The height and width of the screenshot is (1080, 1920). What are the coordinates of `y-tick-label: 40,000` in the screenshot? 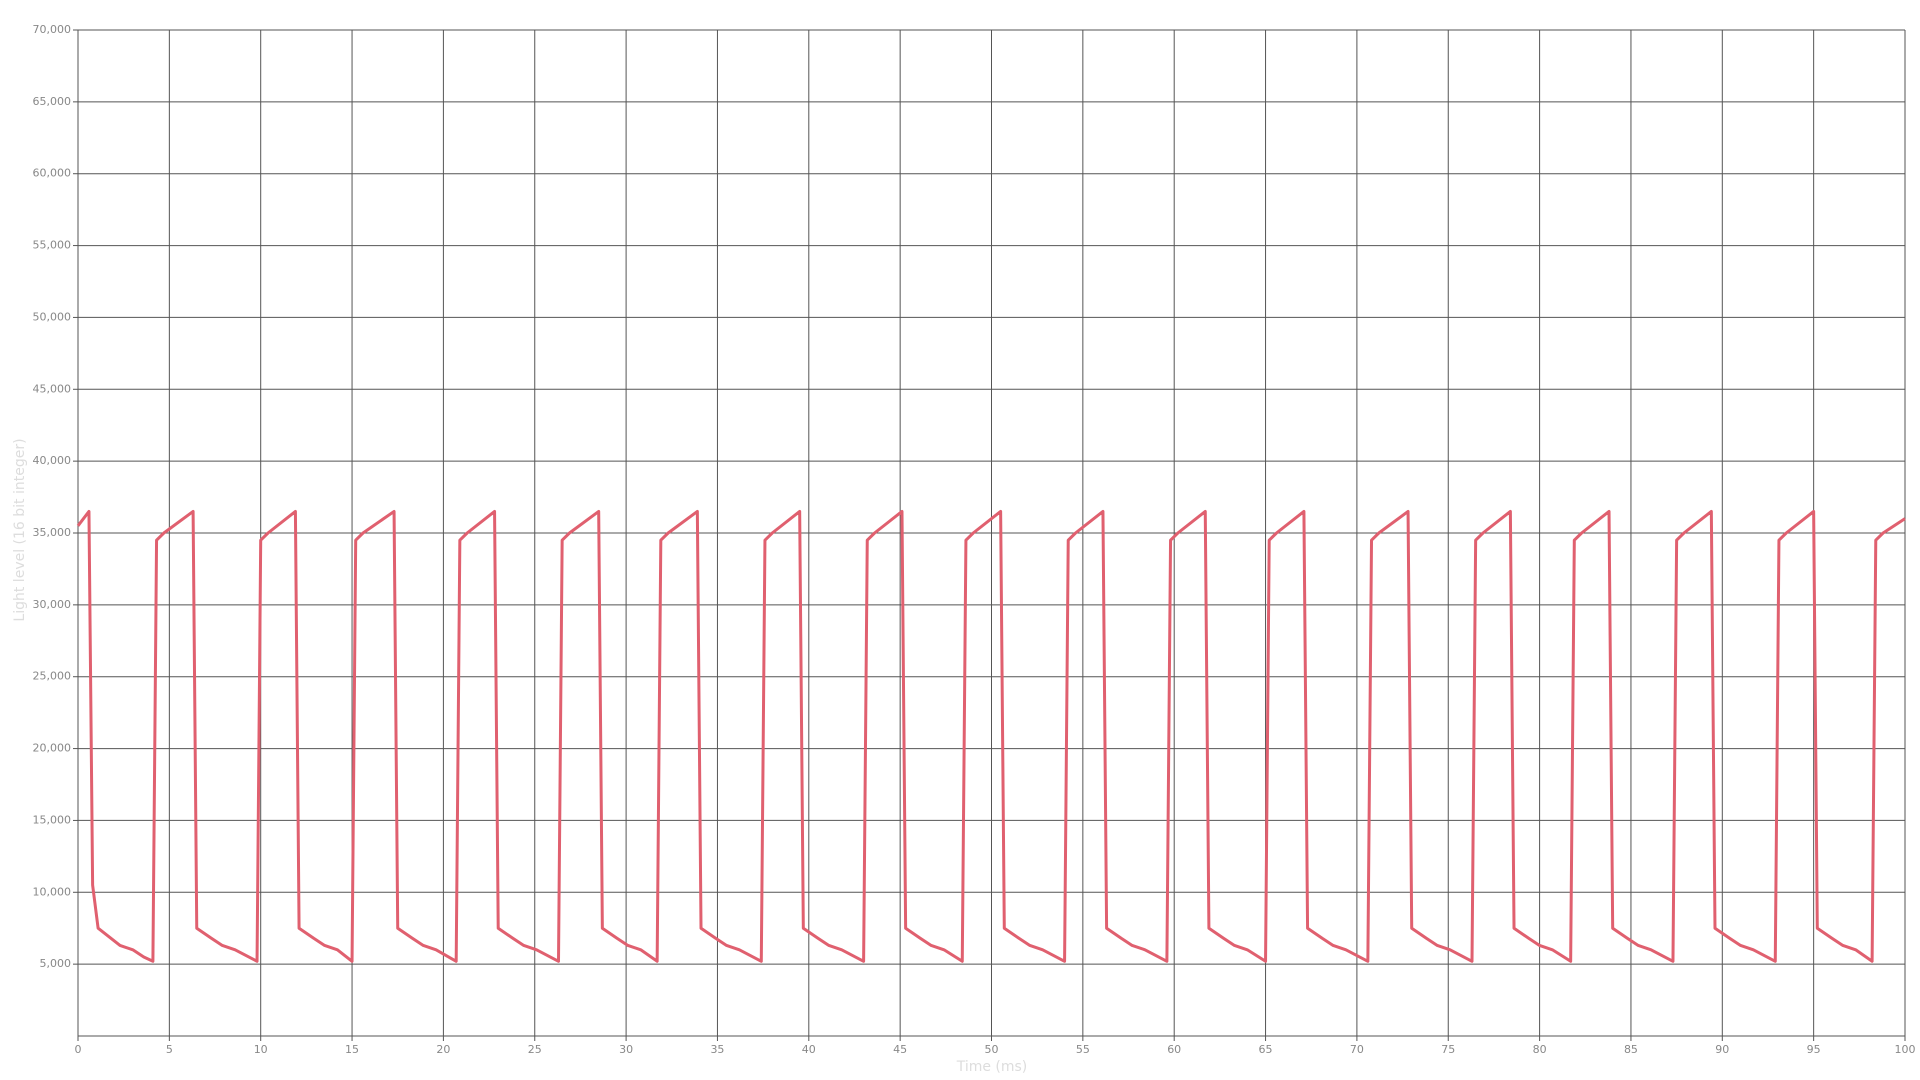 It's located at (52, 460).